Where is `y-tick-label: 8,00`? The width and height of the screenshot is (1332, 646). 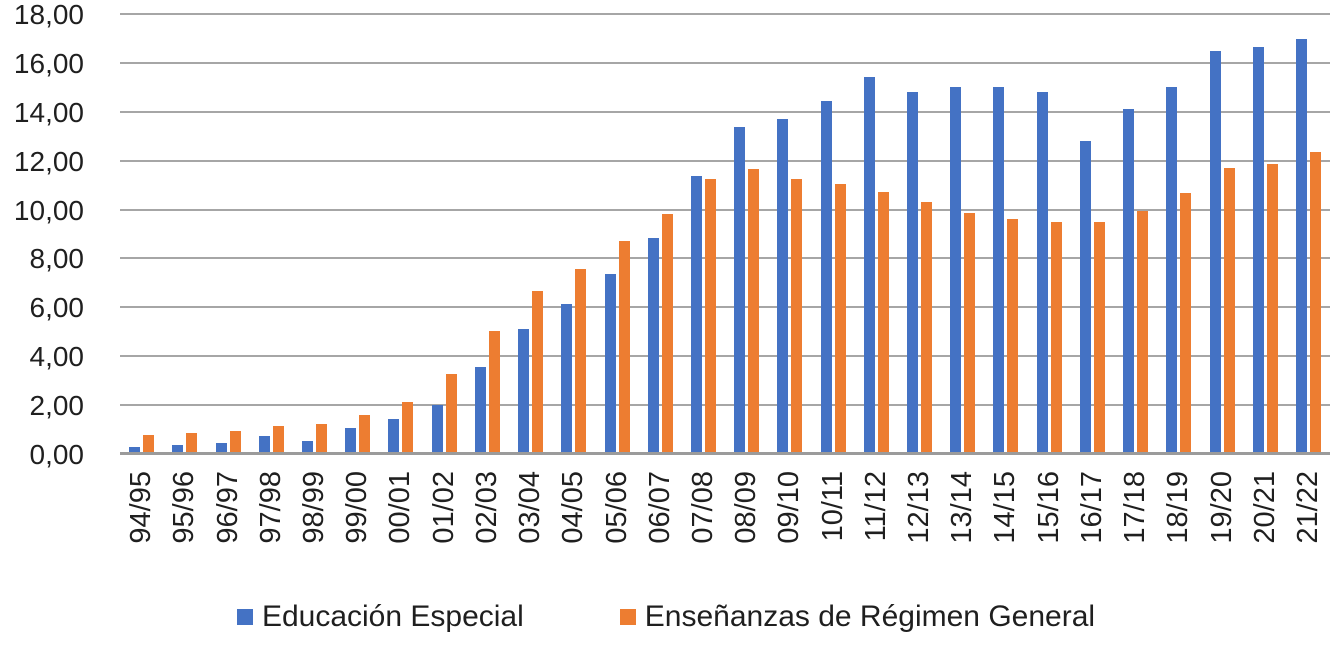 y-tick-label: 8,00 is located at coordinates (57, 259).